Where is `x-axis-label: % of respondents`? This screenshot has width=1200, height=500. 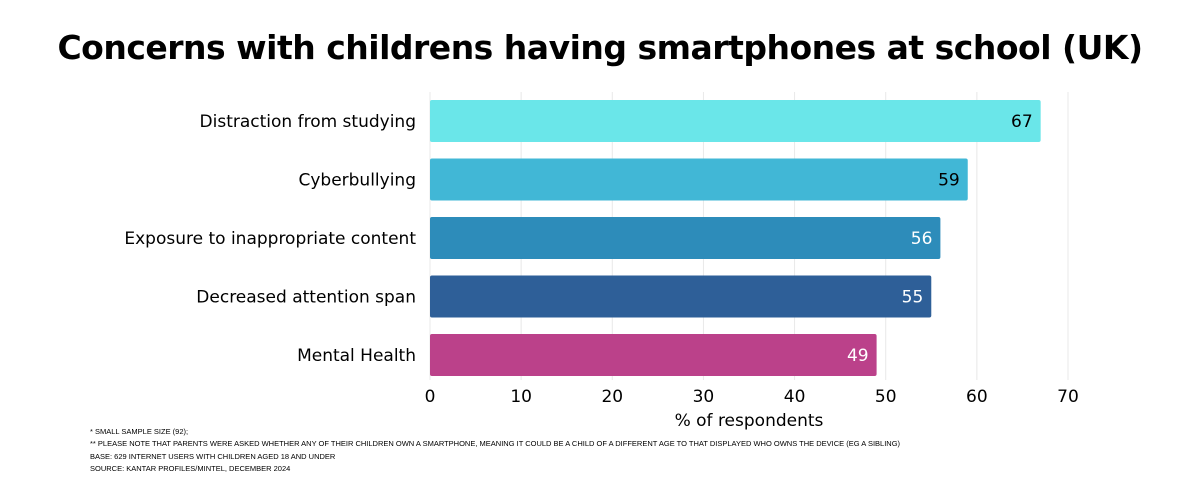
x-axis-label: % of respondents is located at coordinates (749, 421).